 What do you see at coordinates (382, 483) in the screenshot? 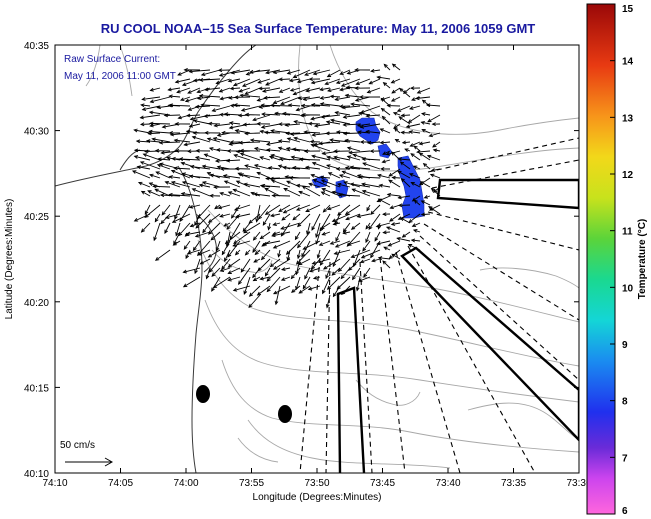
I see `x-tick-label: 73:45` at bounding box center [382, 483].